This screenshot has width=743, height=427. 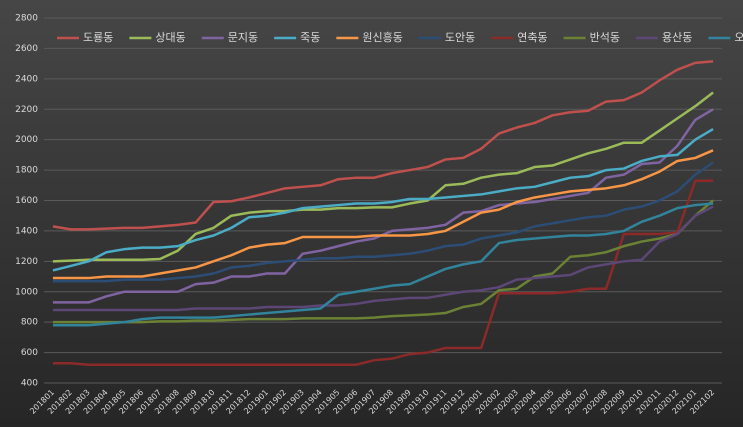 What do you see at coordinates (605, 37) in the screenshot?
I see `legend-label: 반석동` at bounding box center [605, 37].